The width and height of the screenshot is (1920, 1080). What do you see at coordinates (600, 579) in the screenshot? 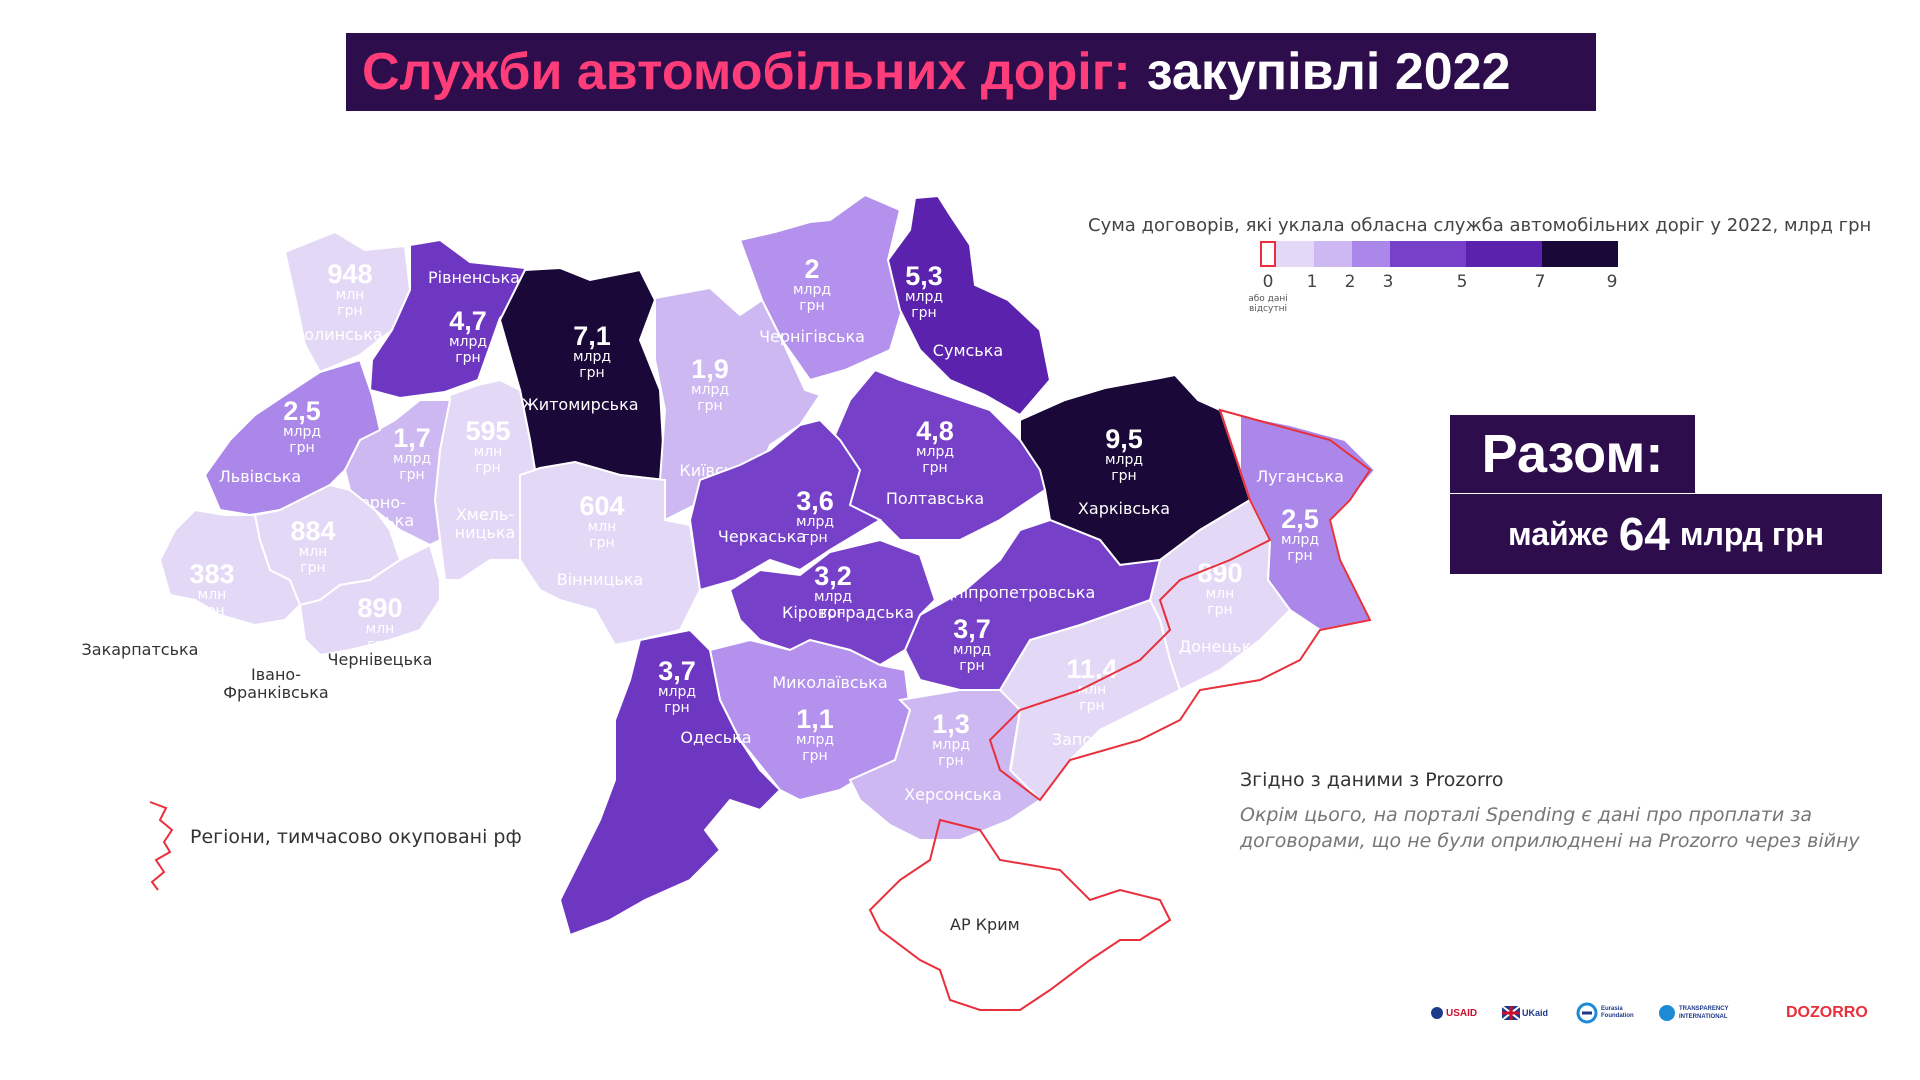
I see `region-name: Вінницька` at bounding box center [600, 579].